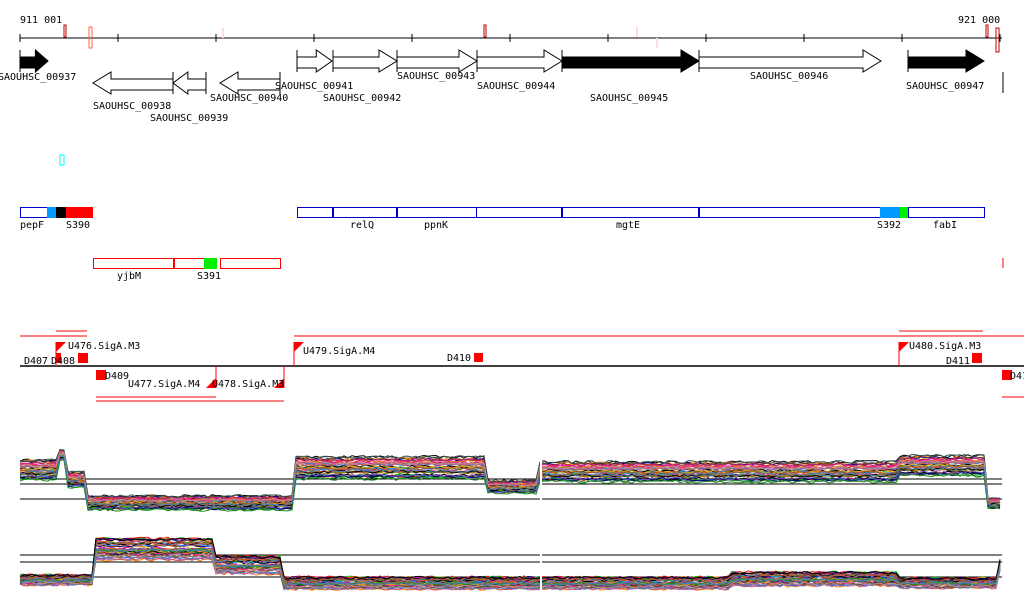  What do you see at coordinates (945, 225) in the screenshot?
I see `feature-label: fabI` at bounding box center [945, 225].